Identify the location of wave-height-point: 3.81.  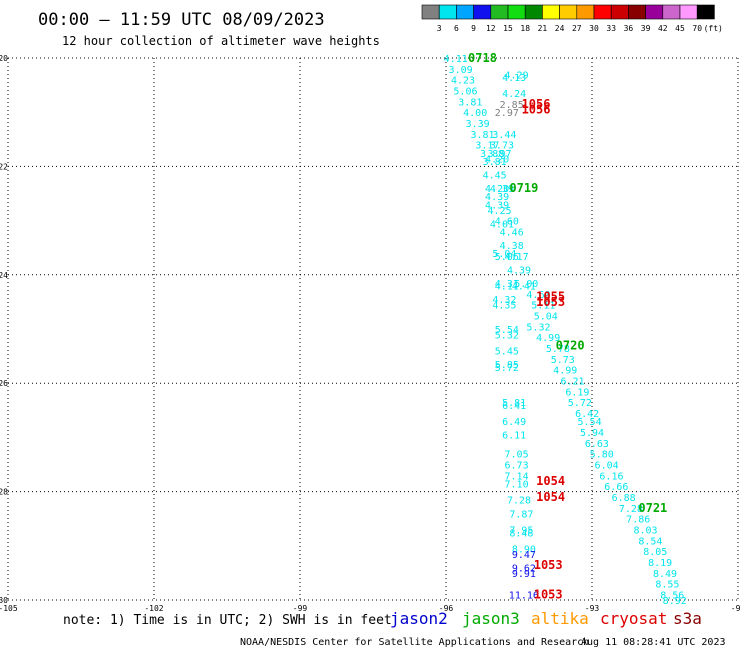
(470, 102).